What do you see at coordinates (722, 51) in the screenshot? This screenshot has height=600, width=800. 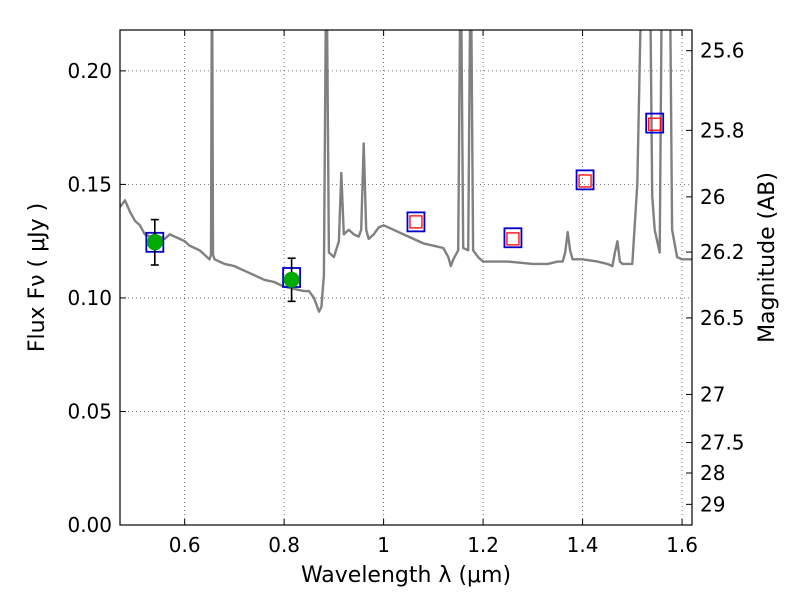 I see `y2-tick-label: 25.6` at bounding box center [722, 51].